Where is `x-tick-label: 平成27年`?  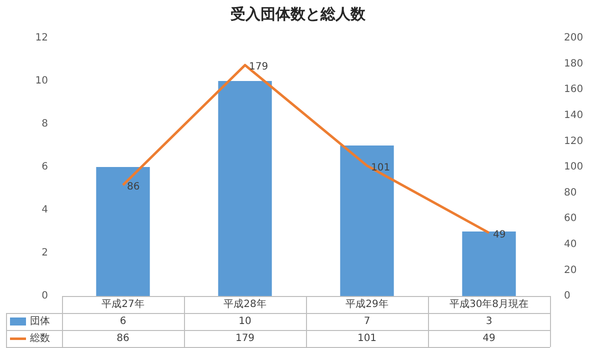 x-tick-label: 平成27年 is located at coordinates (123, 304).